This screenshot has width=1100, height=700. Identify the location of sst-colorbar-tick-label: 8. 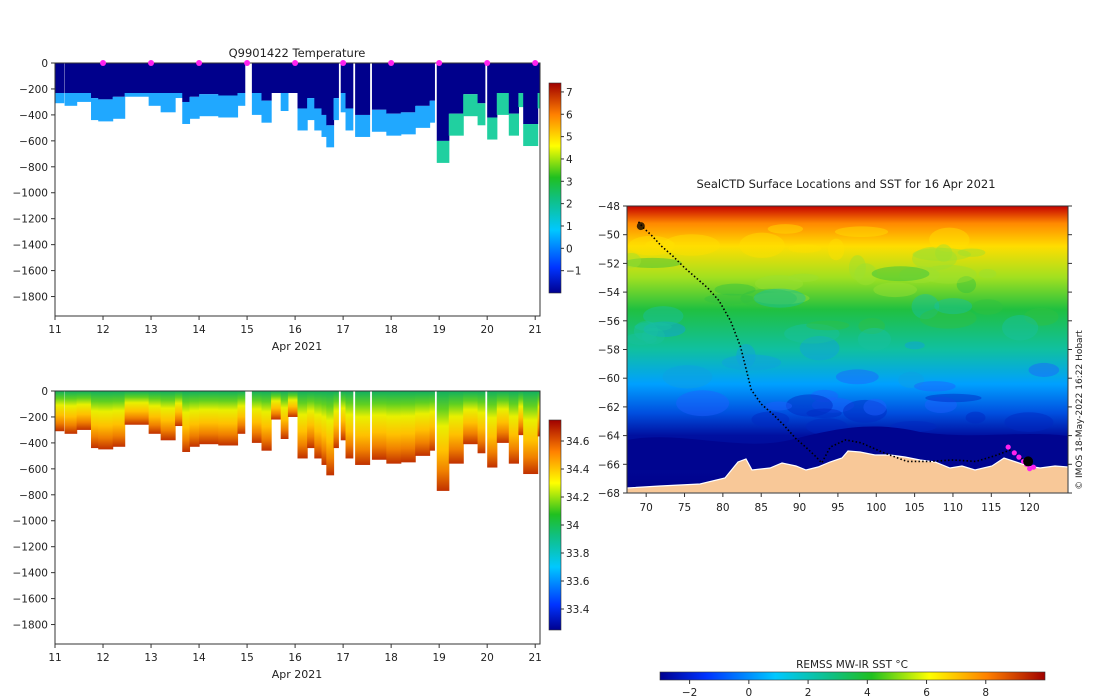
(985, 693).